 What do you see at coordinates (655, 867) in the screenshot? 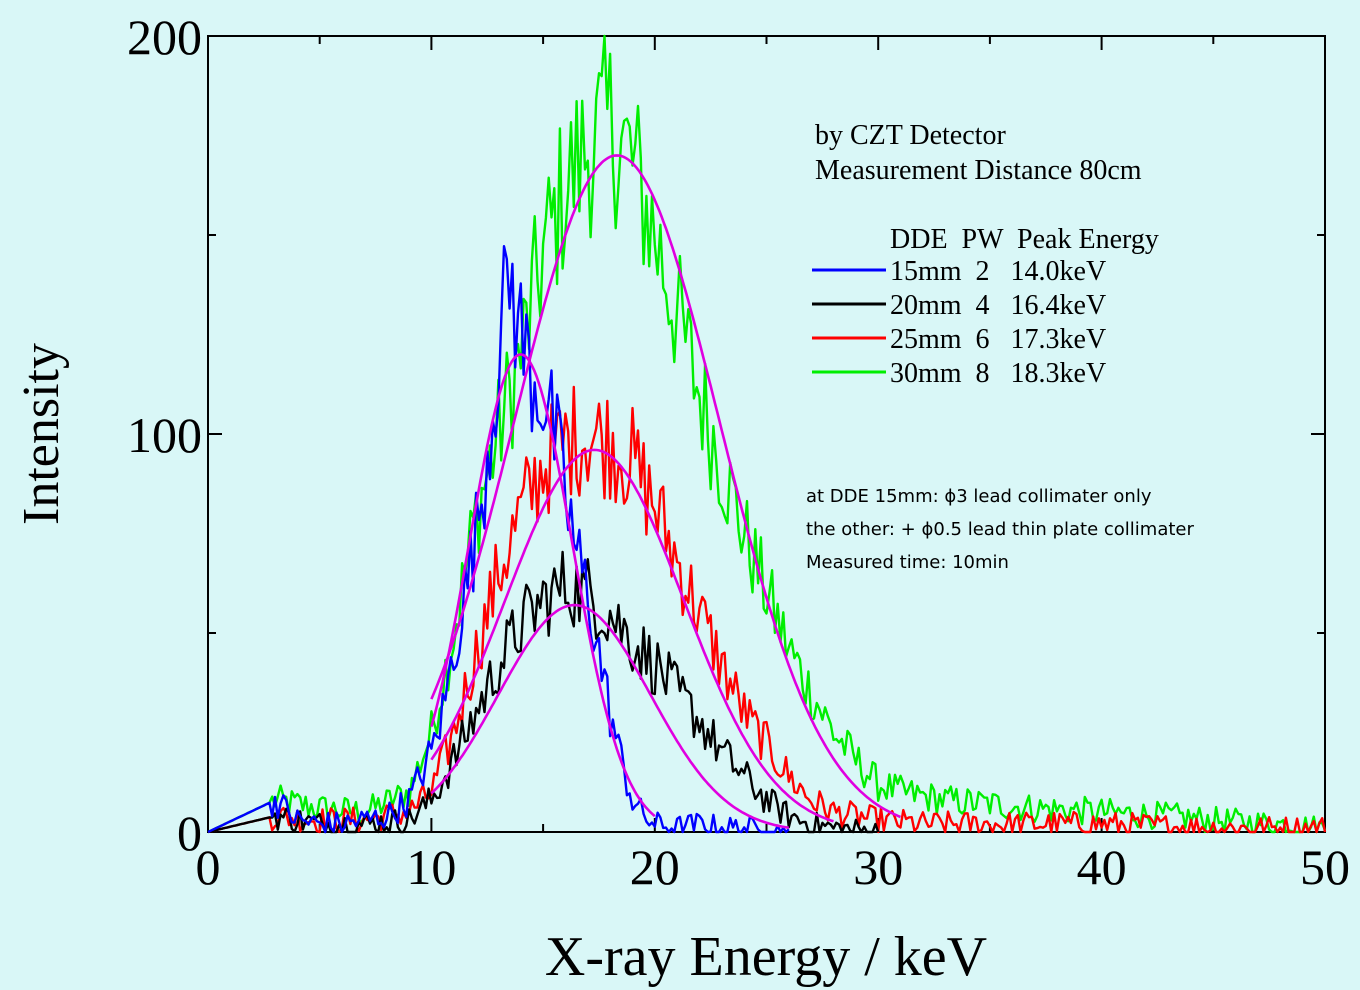
I see `x-tick-label: 20` at bounding box center [655, 867].